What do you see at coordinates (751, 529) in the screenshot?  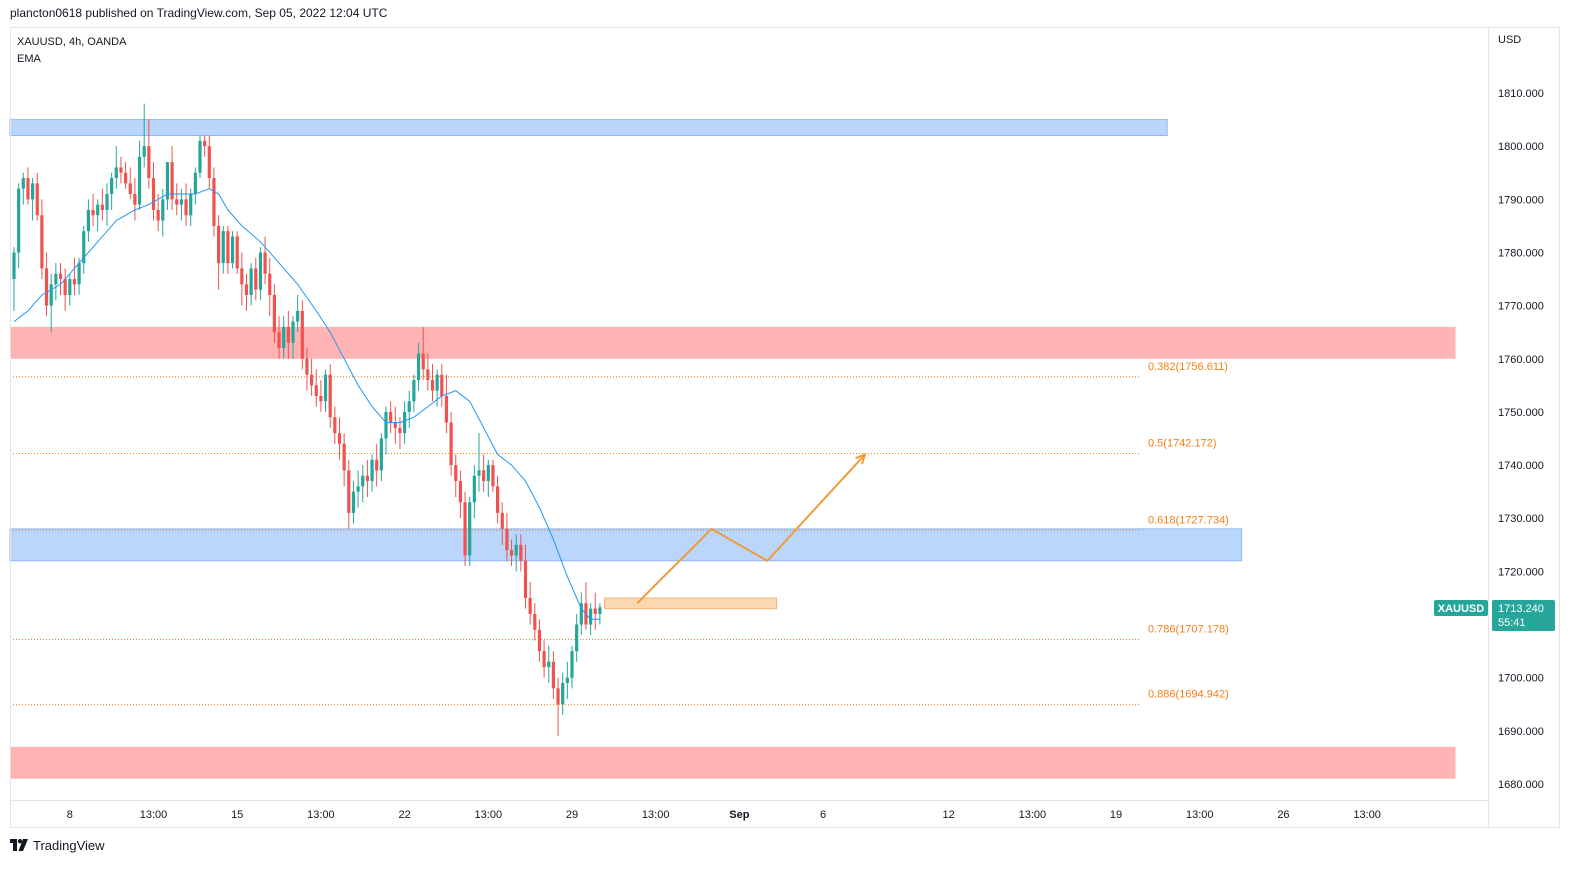 I see `projection-path` at bounding box center [751, 529].